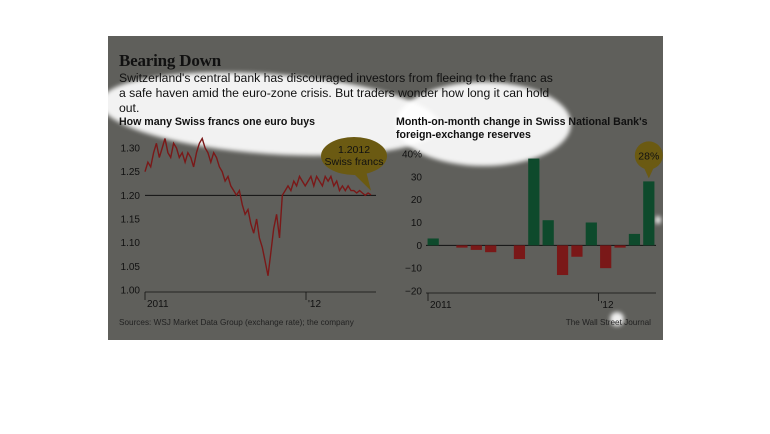  I want to click on bar-chart: 40% 30 20 10 0 −10 −20 2011 '12 28%, so click(532, 226).